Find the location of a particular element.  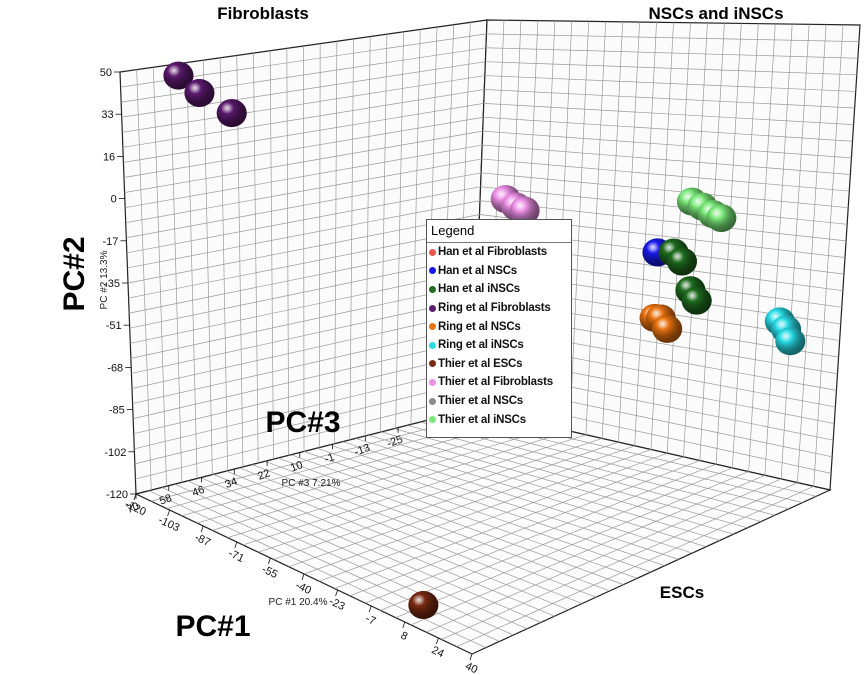

pc3-tick-label: 34 is located at coordinates (231, 483).